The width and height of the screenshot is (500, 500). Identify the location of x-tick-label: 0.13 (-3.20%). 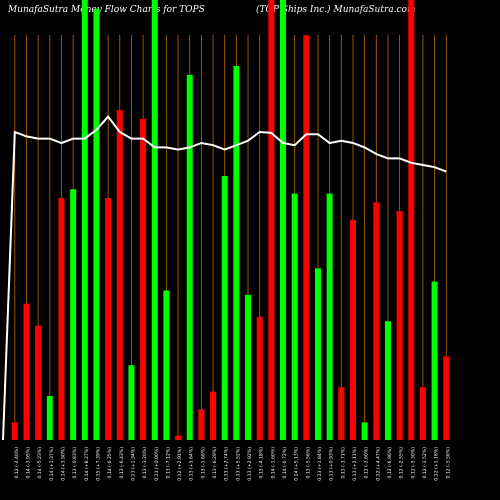
(145, 463).